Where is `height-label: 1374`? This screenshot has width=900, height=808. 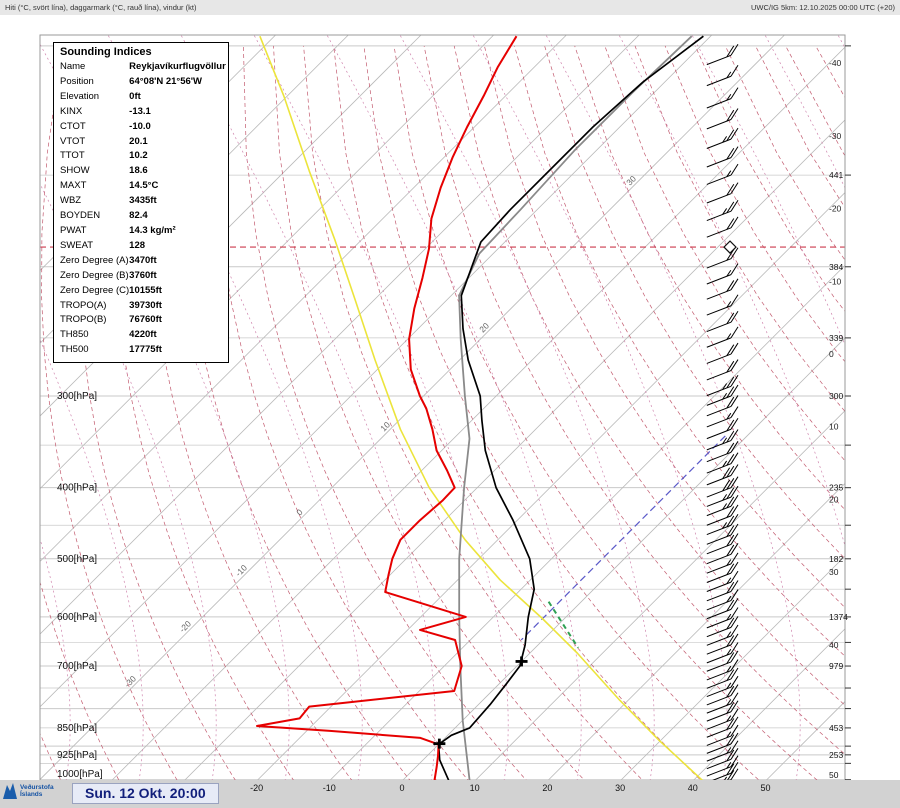
height-label: 1374 is located at coordinates (838, 617).